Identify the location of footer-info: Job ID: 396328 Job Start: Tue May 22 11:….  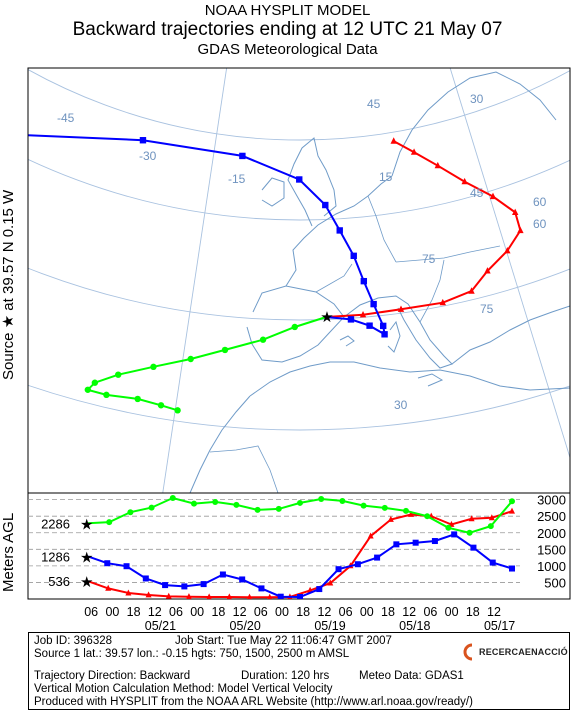
(299, 671).